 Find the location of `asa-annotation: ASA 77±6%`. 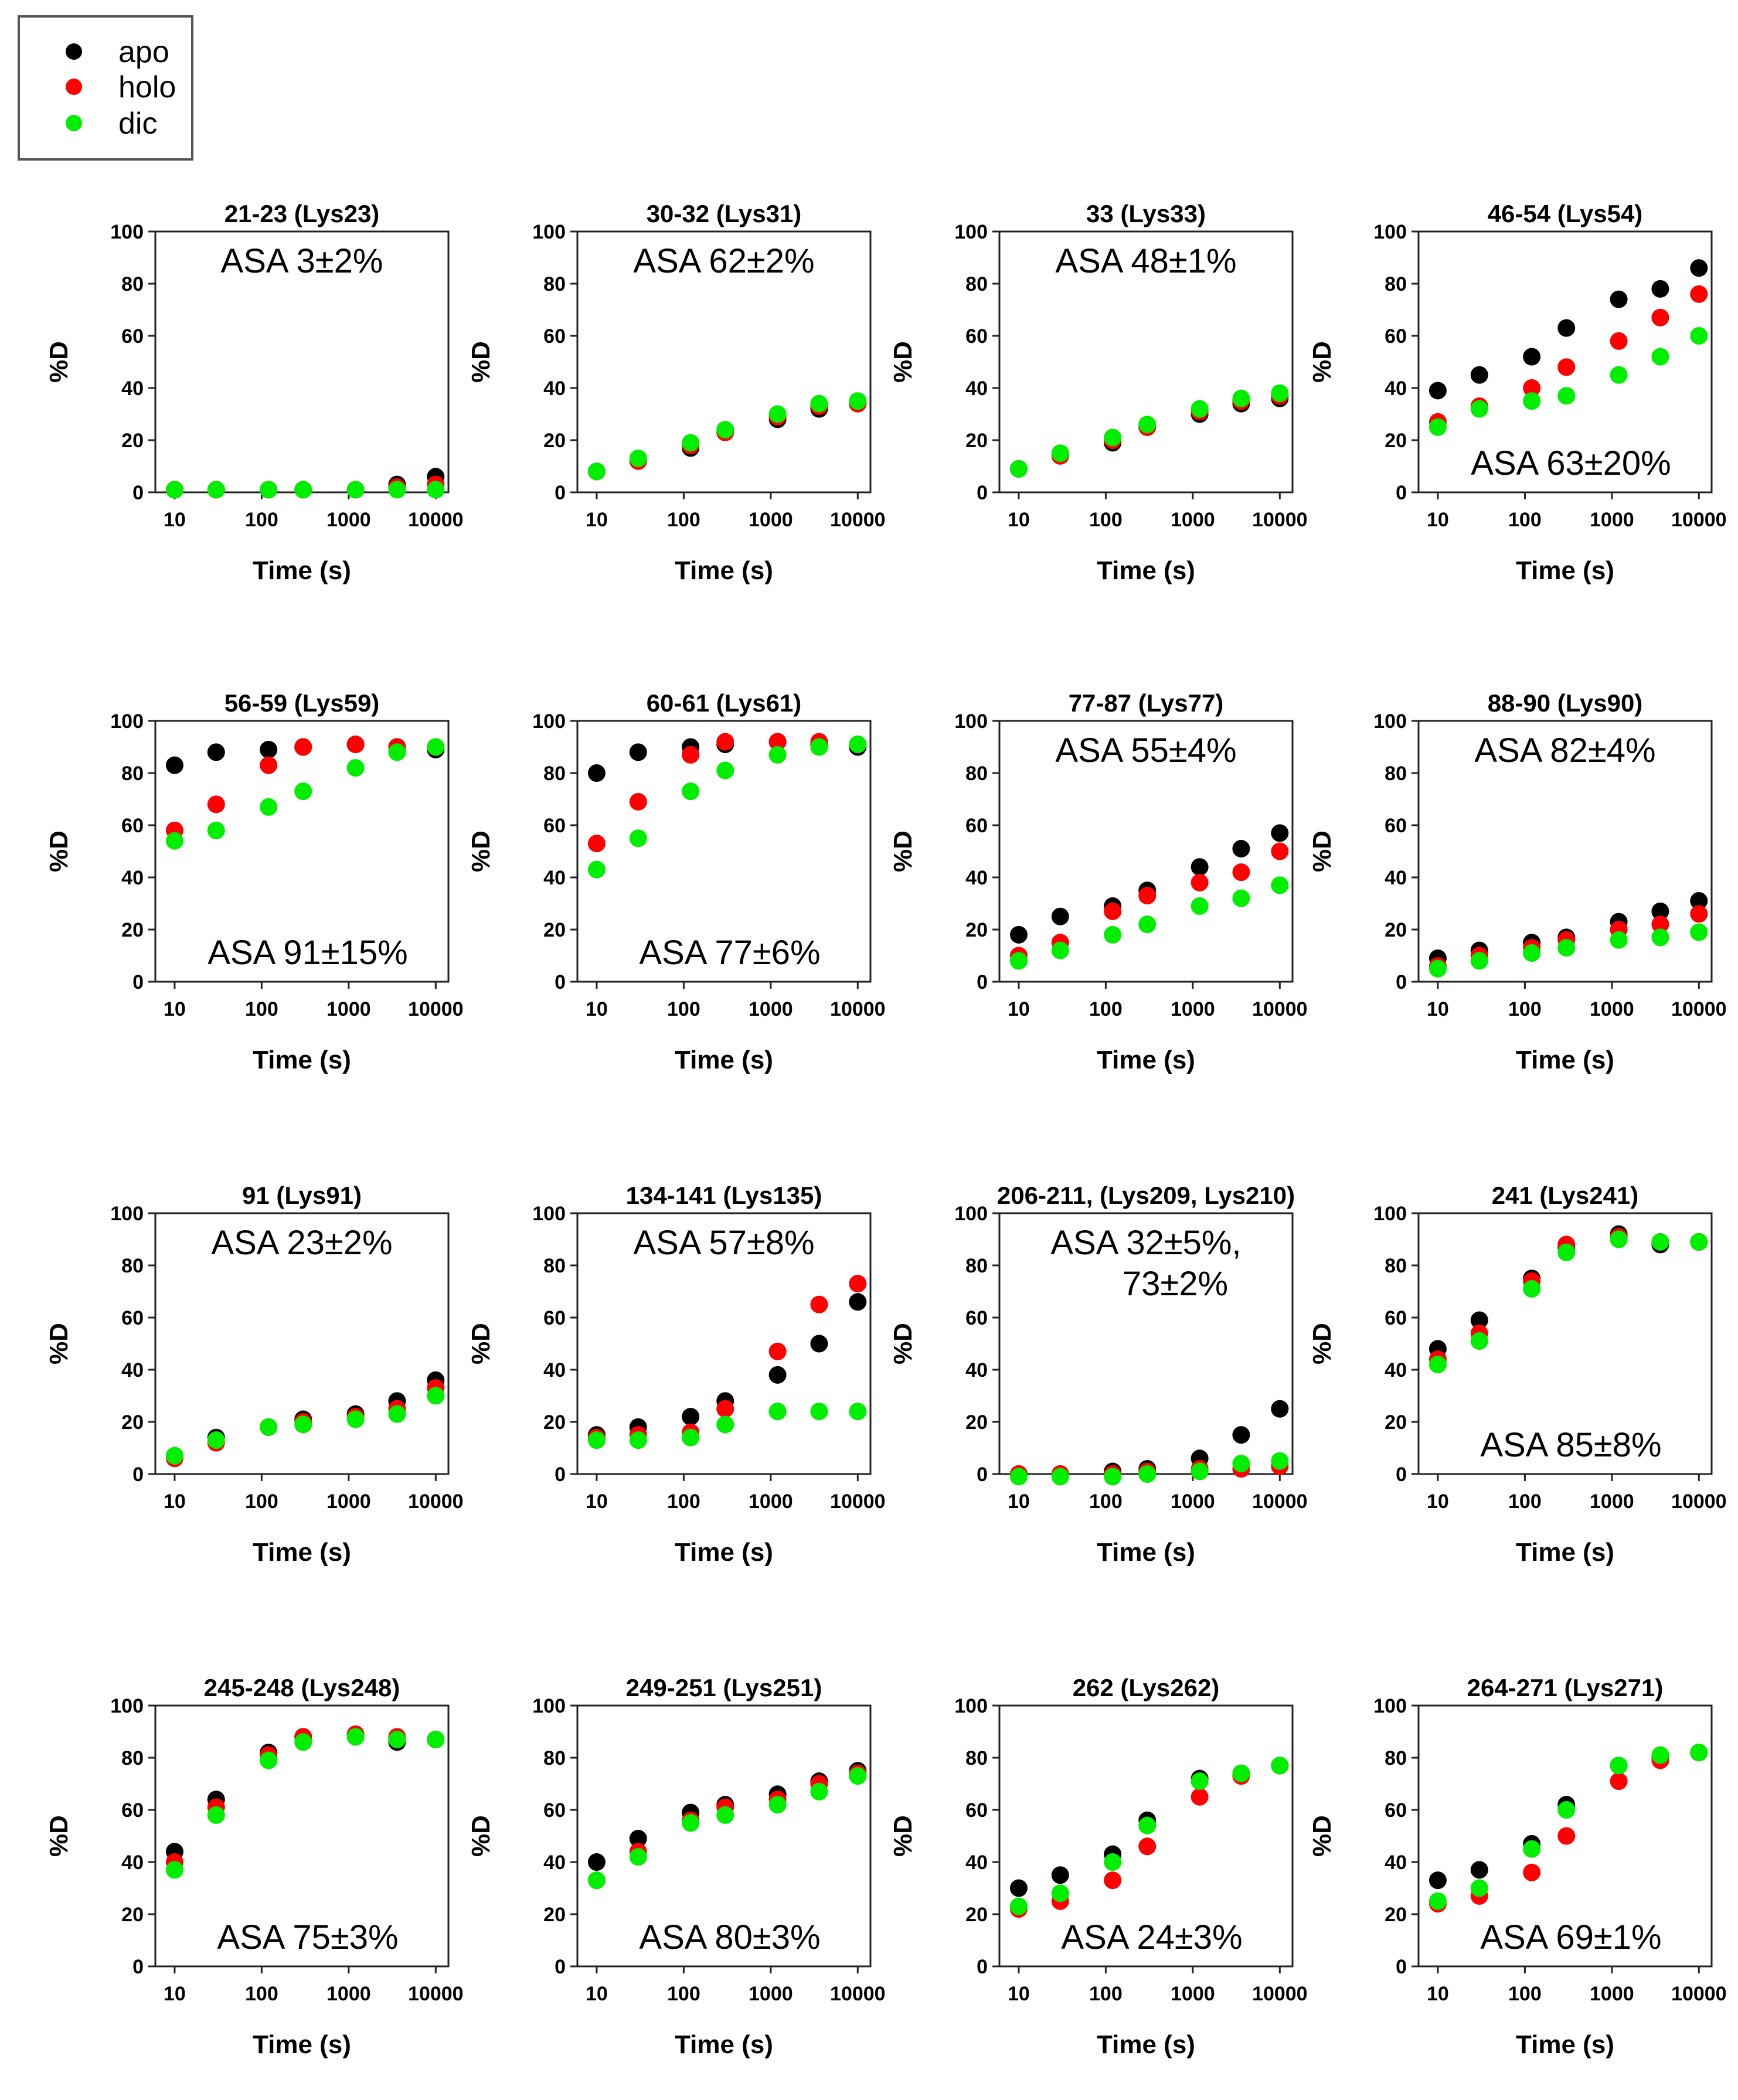

asa-annotation: ASA 77±6% is located at coordinates (729, 953).